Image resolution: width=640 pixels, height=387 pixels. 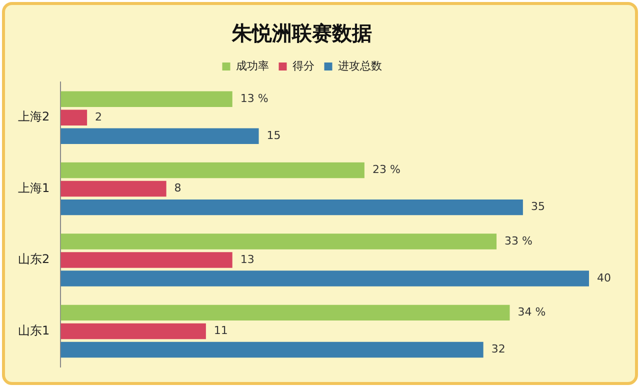 I want to click on legend-label: 成功率, so click(x=252, y=65).